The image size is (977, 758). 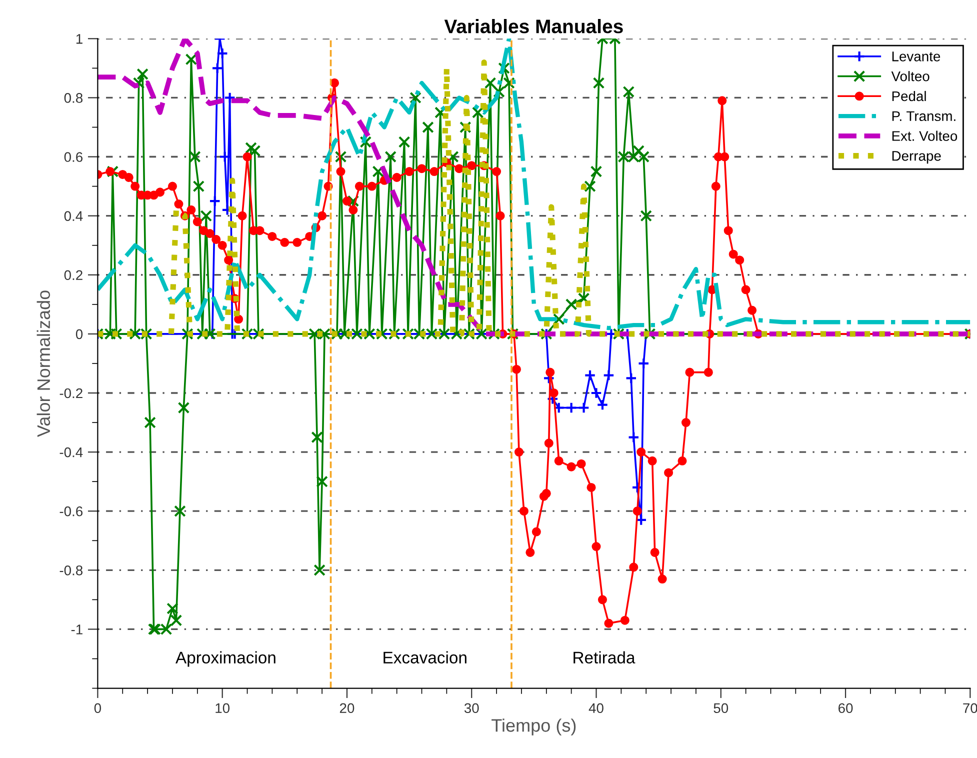 I want to click on x-tick-label: 50, so click(x=721, y=708).